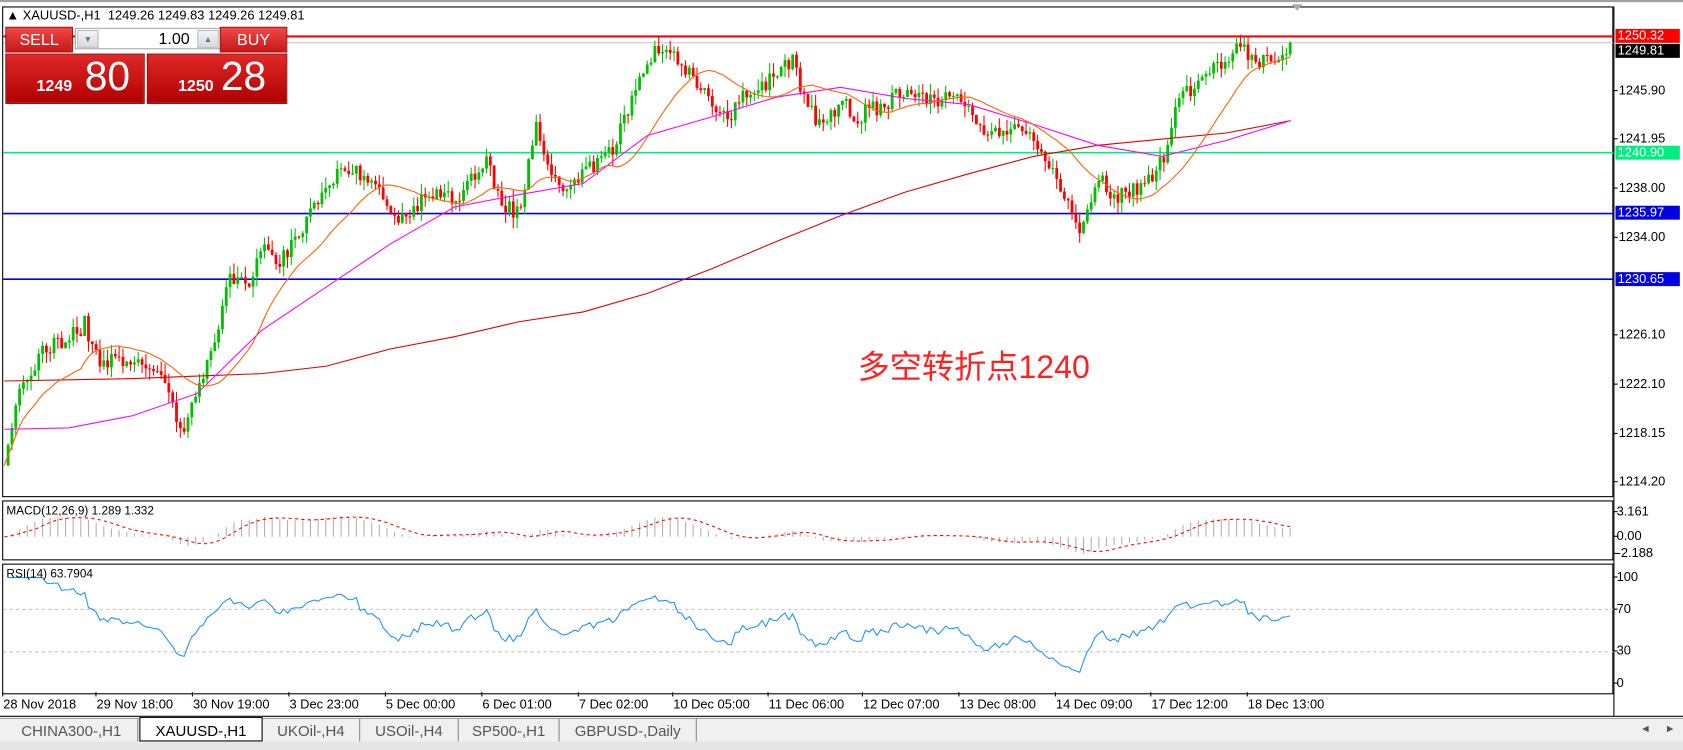 Image resolution: width=1683 pixels, height=750 pixels. What do you see at coordinates (75, 78) in the screenshot?
I see `sell-price-button: 1249 80` at bounding box center [75, 78].